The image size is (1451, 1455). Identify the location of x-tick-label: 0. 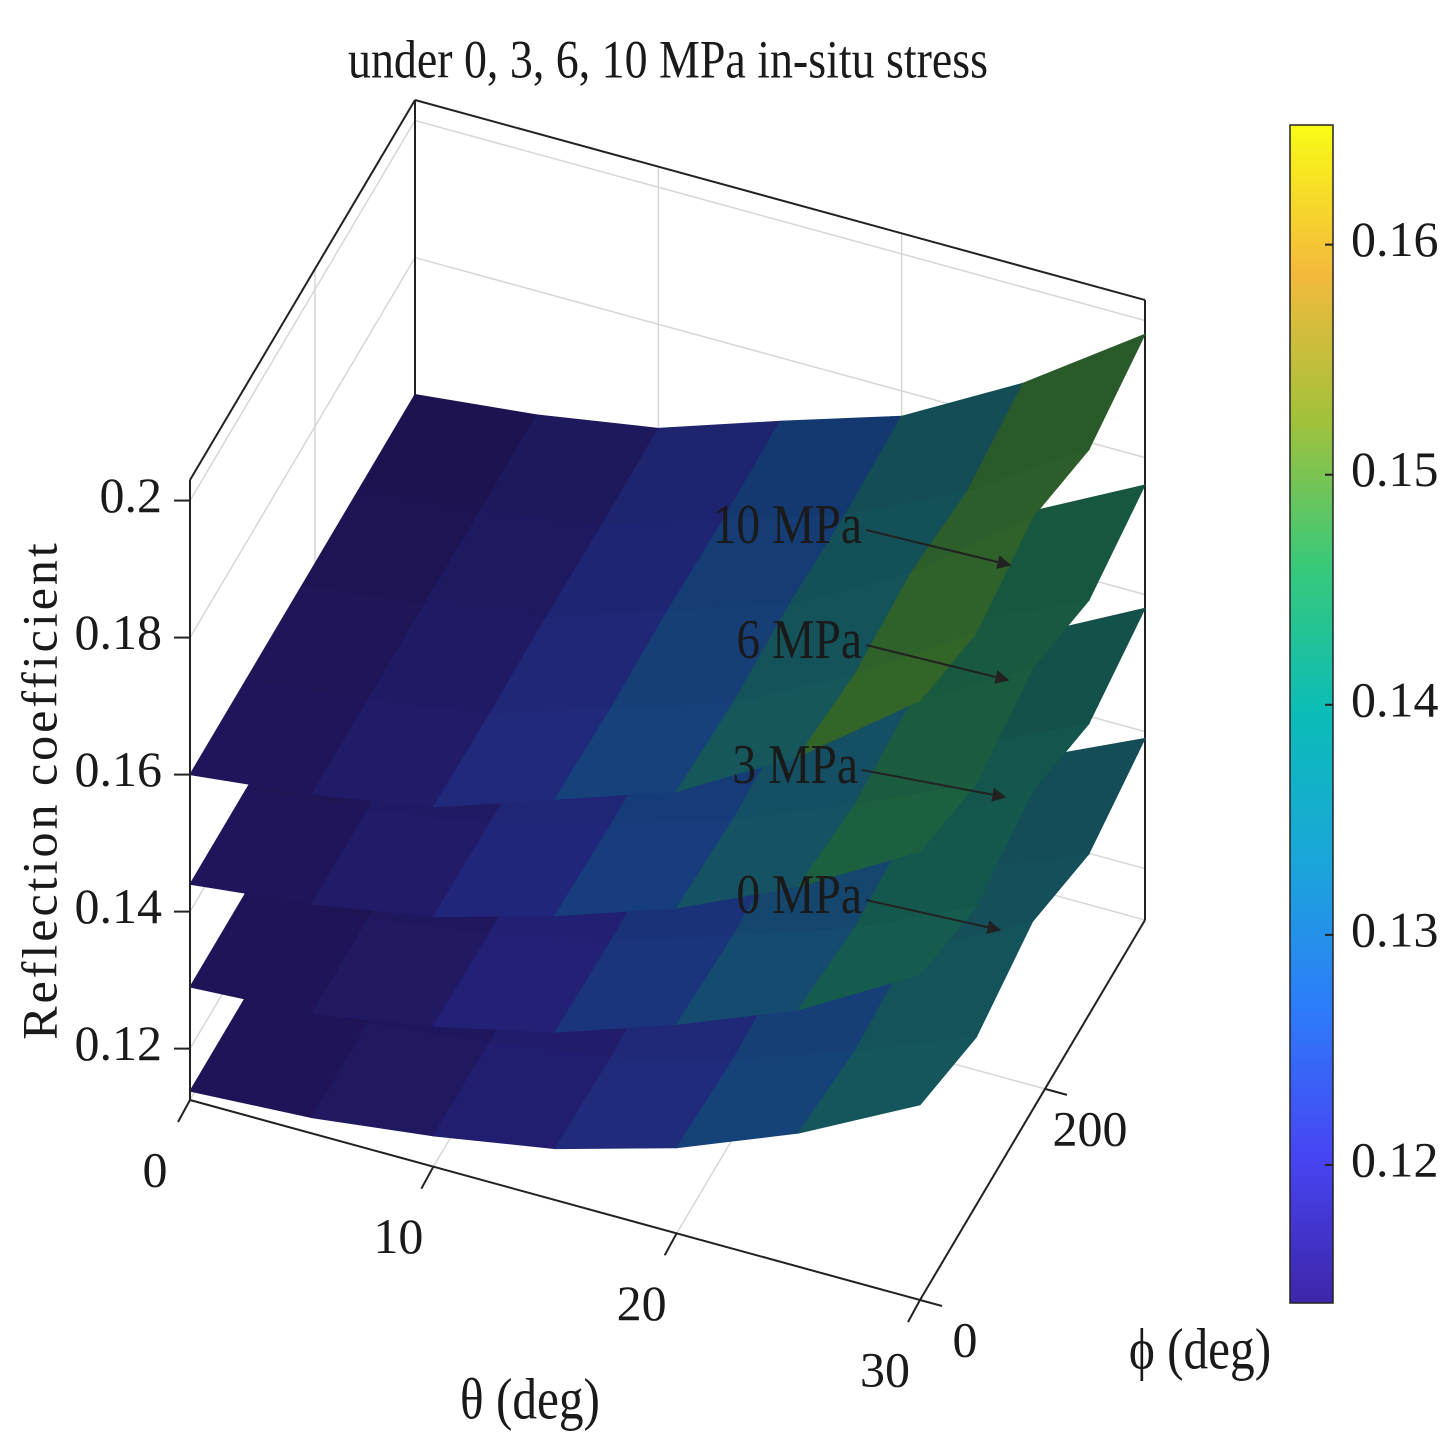
(155, 1169).